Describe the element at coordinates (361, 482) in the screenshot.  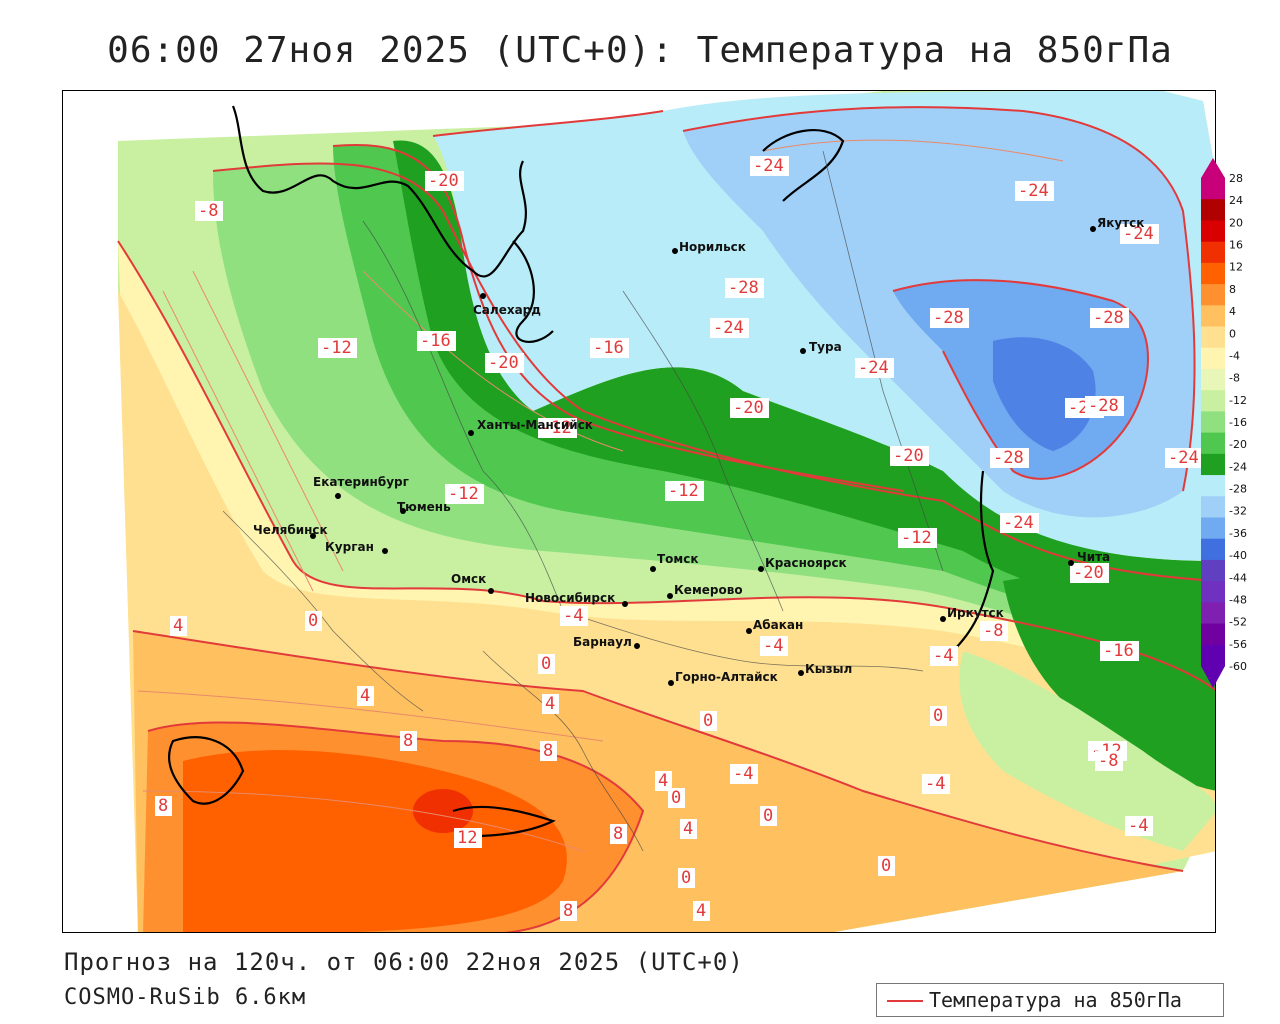
I see `city-label: Екатеринбург` at that location.